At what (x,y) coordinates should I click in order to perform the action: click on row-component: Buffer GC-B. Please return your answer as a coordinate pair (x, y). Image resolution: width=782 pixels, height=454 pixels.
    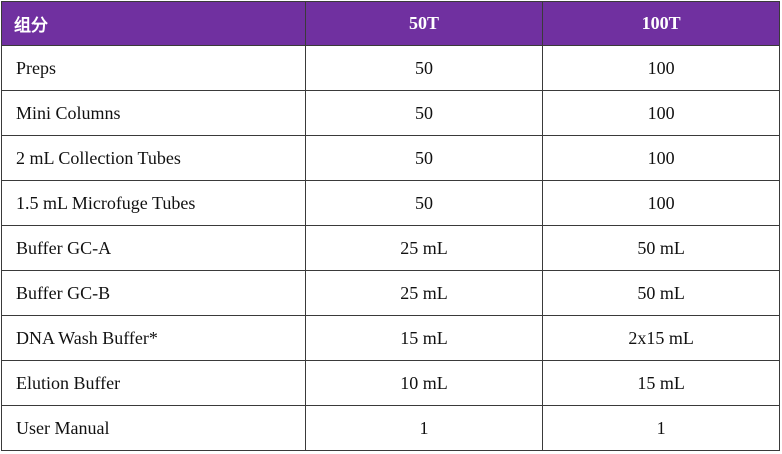
    Looking at the image, I should click on (153, 293).